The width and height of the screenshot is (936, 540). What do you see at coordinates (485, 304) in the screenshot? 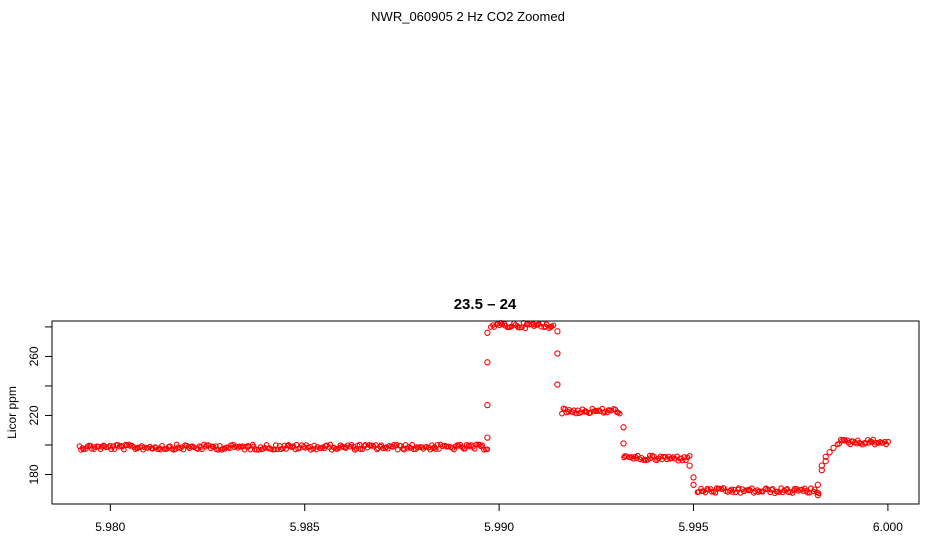
I see `chart-title: 23.5 – 24` at bounding box center [485, 304].